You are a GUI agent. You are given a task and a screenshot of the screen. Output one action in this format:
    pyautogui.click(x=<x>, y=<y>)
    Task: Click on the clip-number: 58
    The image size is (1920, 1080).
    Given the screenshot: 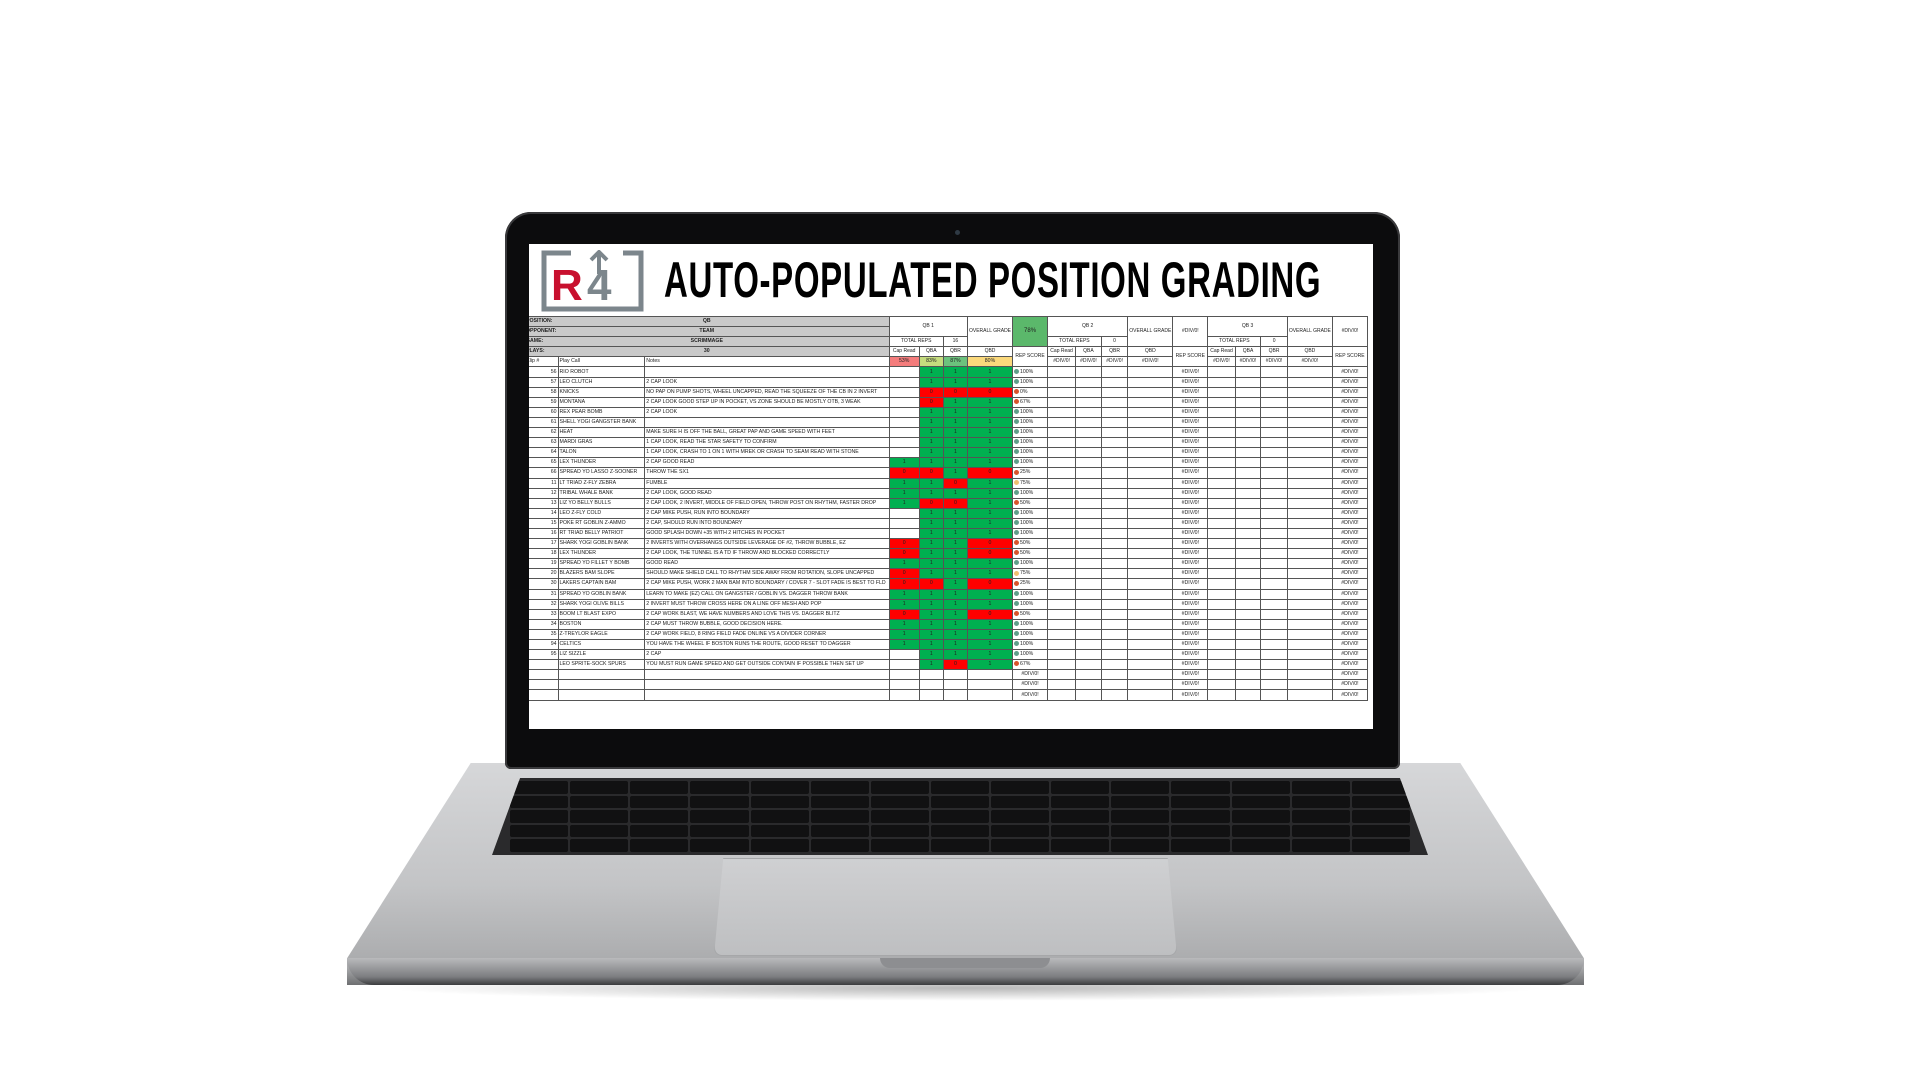 What is the action you would take?
    pyautogui.click(x=544, y=392)
    